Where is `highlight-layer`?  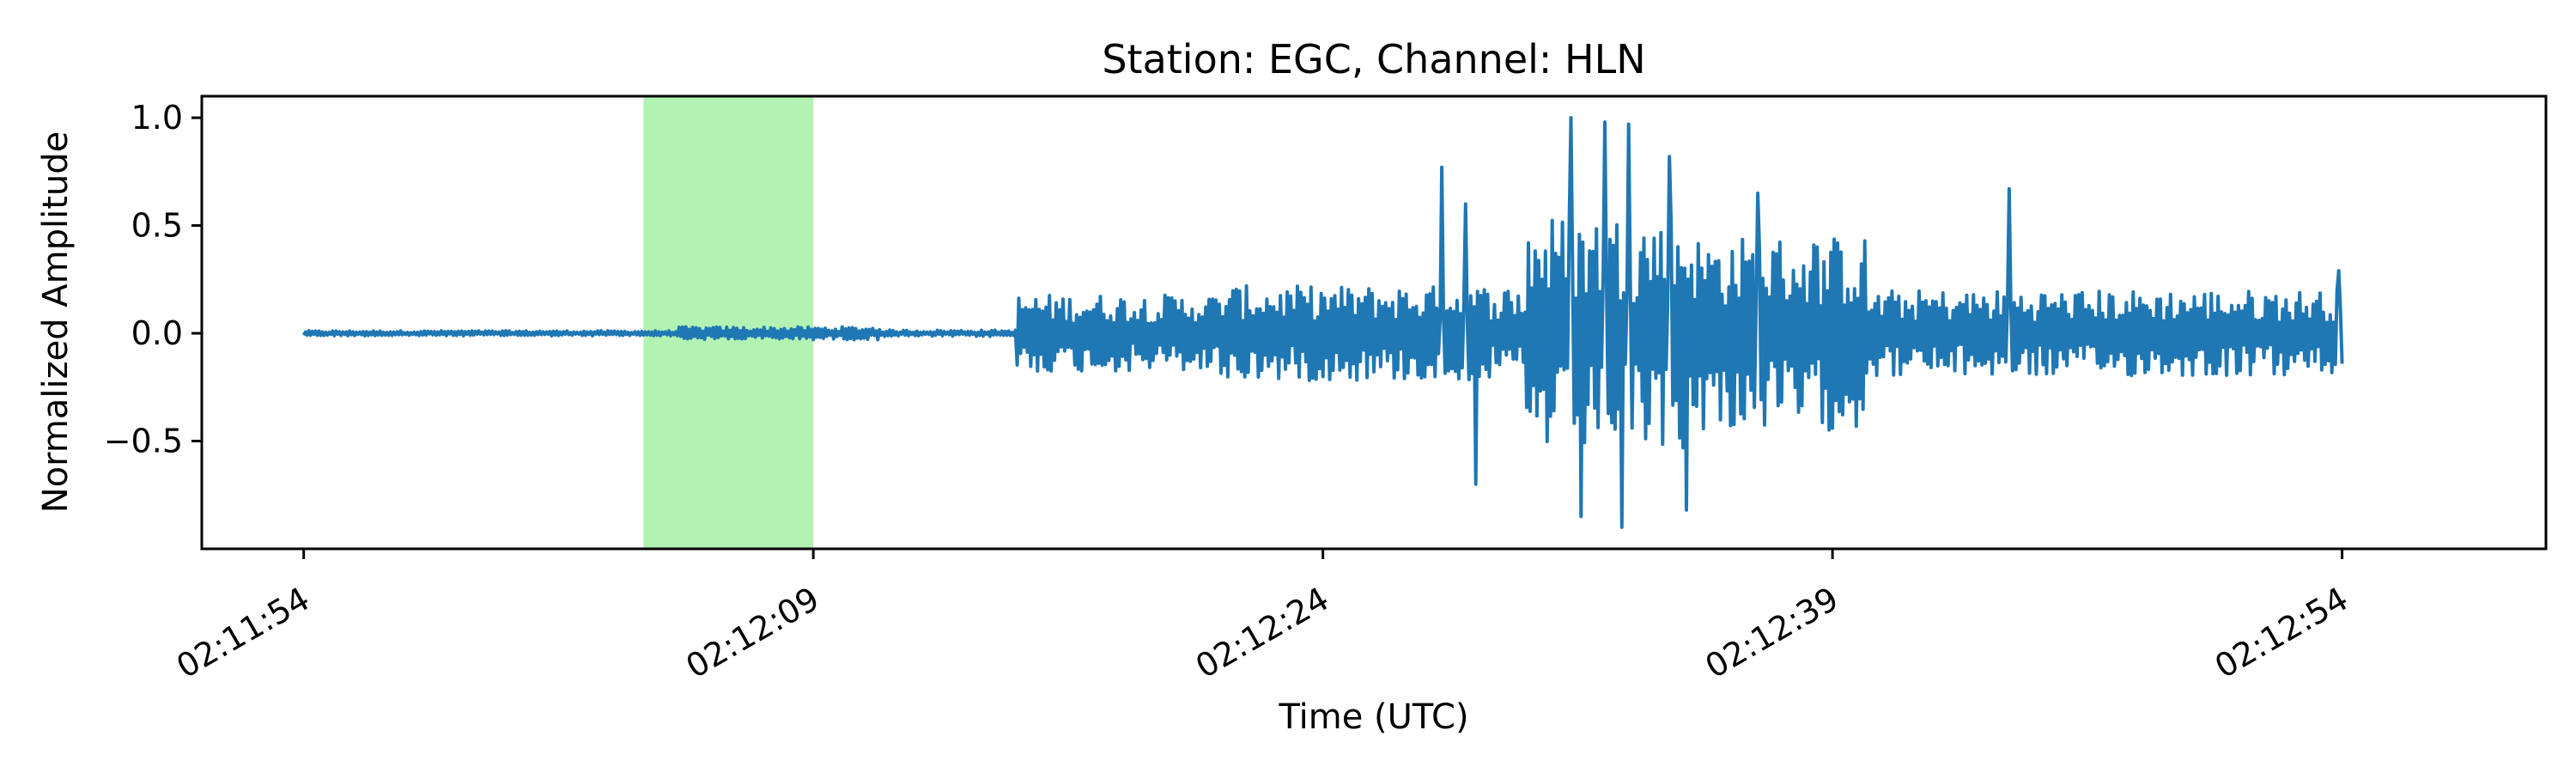 highlight-layer is located at coordinates (728, 322).